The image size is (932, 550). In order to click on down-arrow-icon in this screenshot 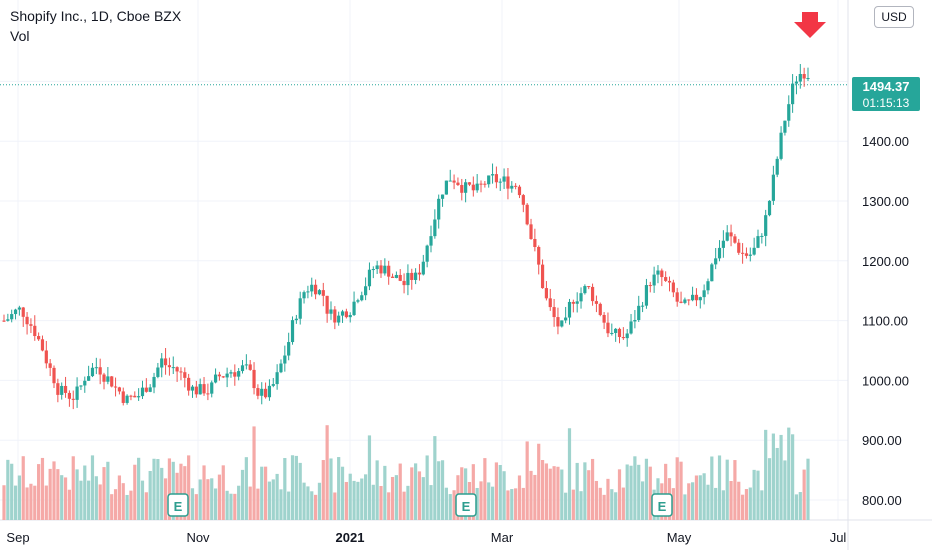, I will do `click(810, 25)`.